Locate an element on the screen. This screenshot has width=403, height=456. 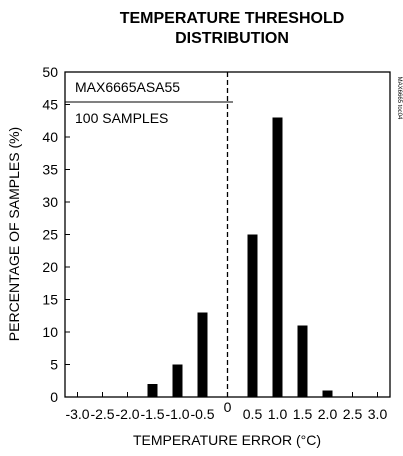
x-tick-label-10: 2.0 is located at coordinates (328, 414).